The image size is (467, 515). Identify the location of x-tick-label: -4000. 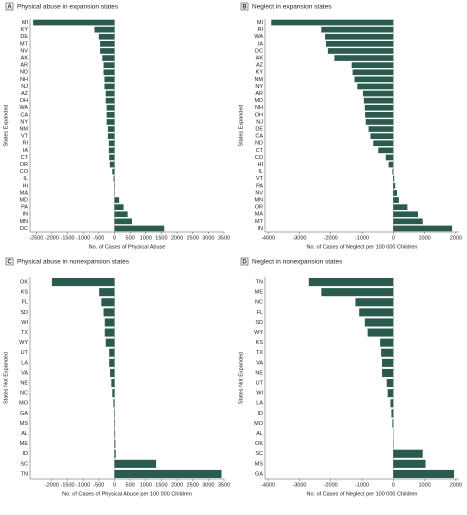
(268, 485).